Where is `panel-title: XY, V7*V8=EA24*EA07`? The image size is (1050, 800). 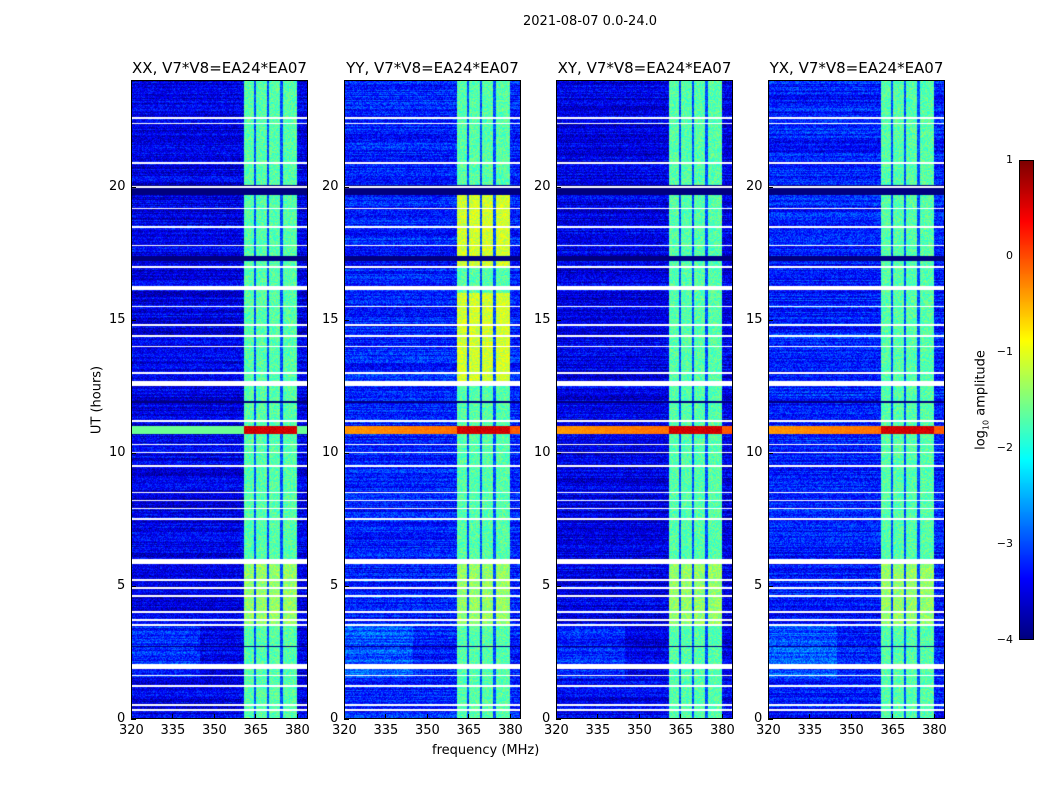 panel-title: XY, V7*V8=EA24*EA07 is located at coordinates (644, 68).